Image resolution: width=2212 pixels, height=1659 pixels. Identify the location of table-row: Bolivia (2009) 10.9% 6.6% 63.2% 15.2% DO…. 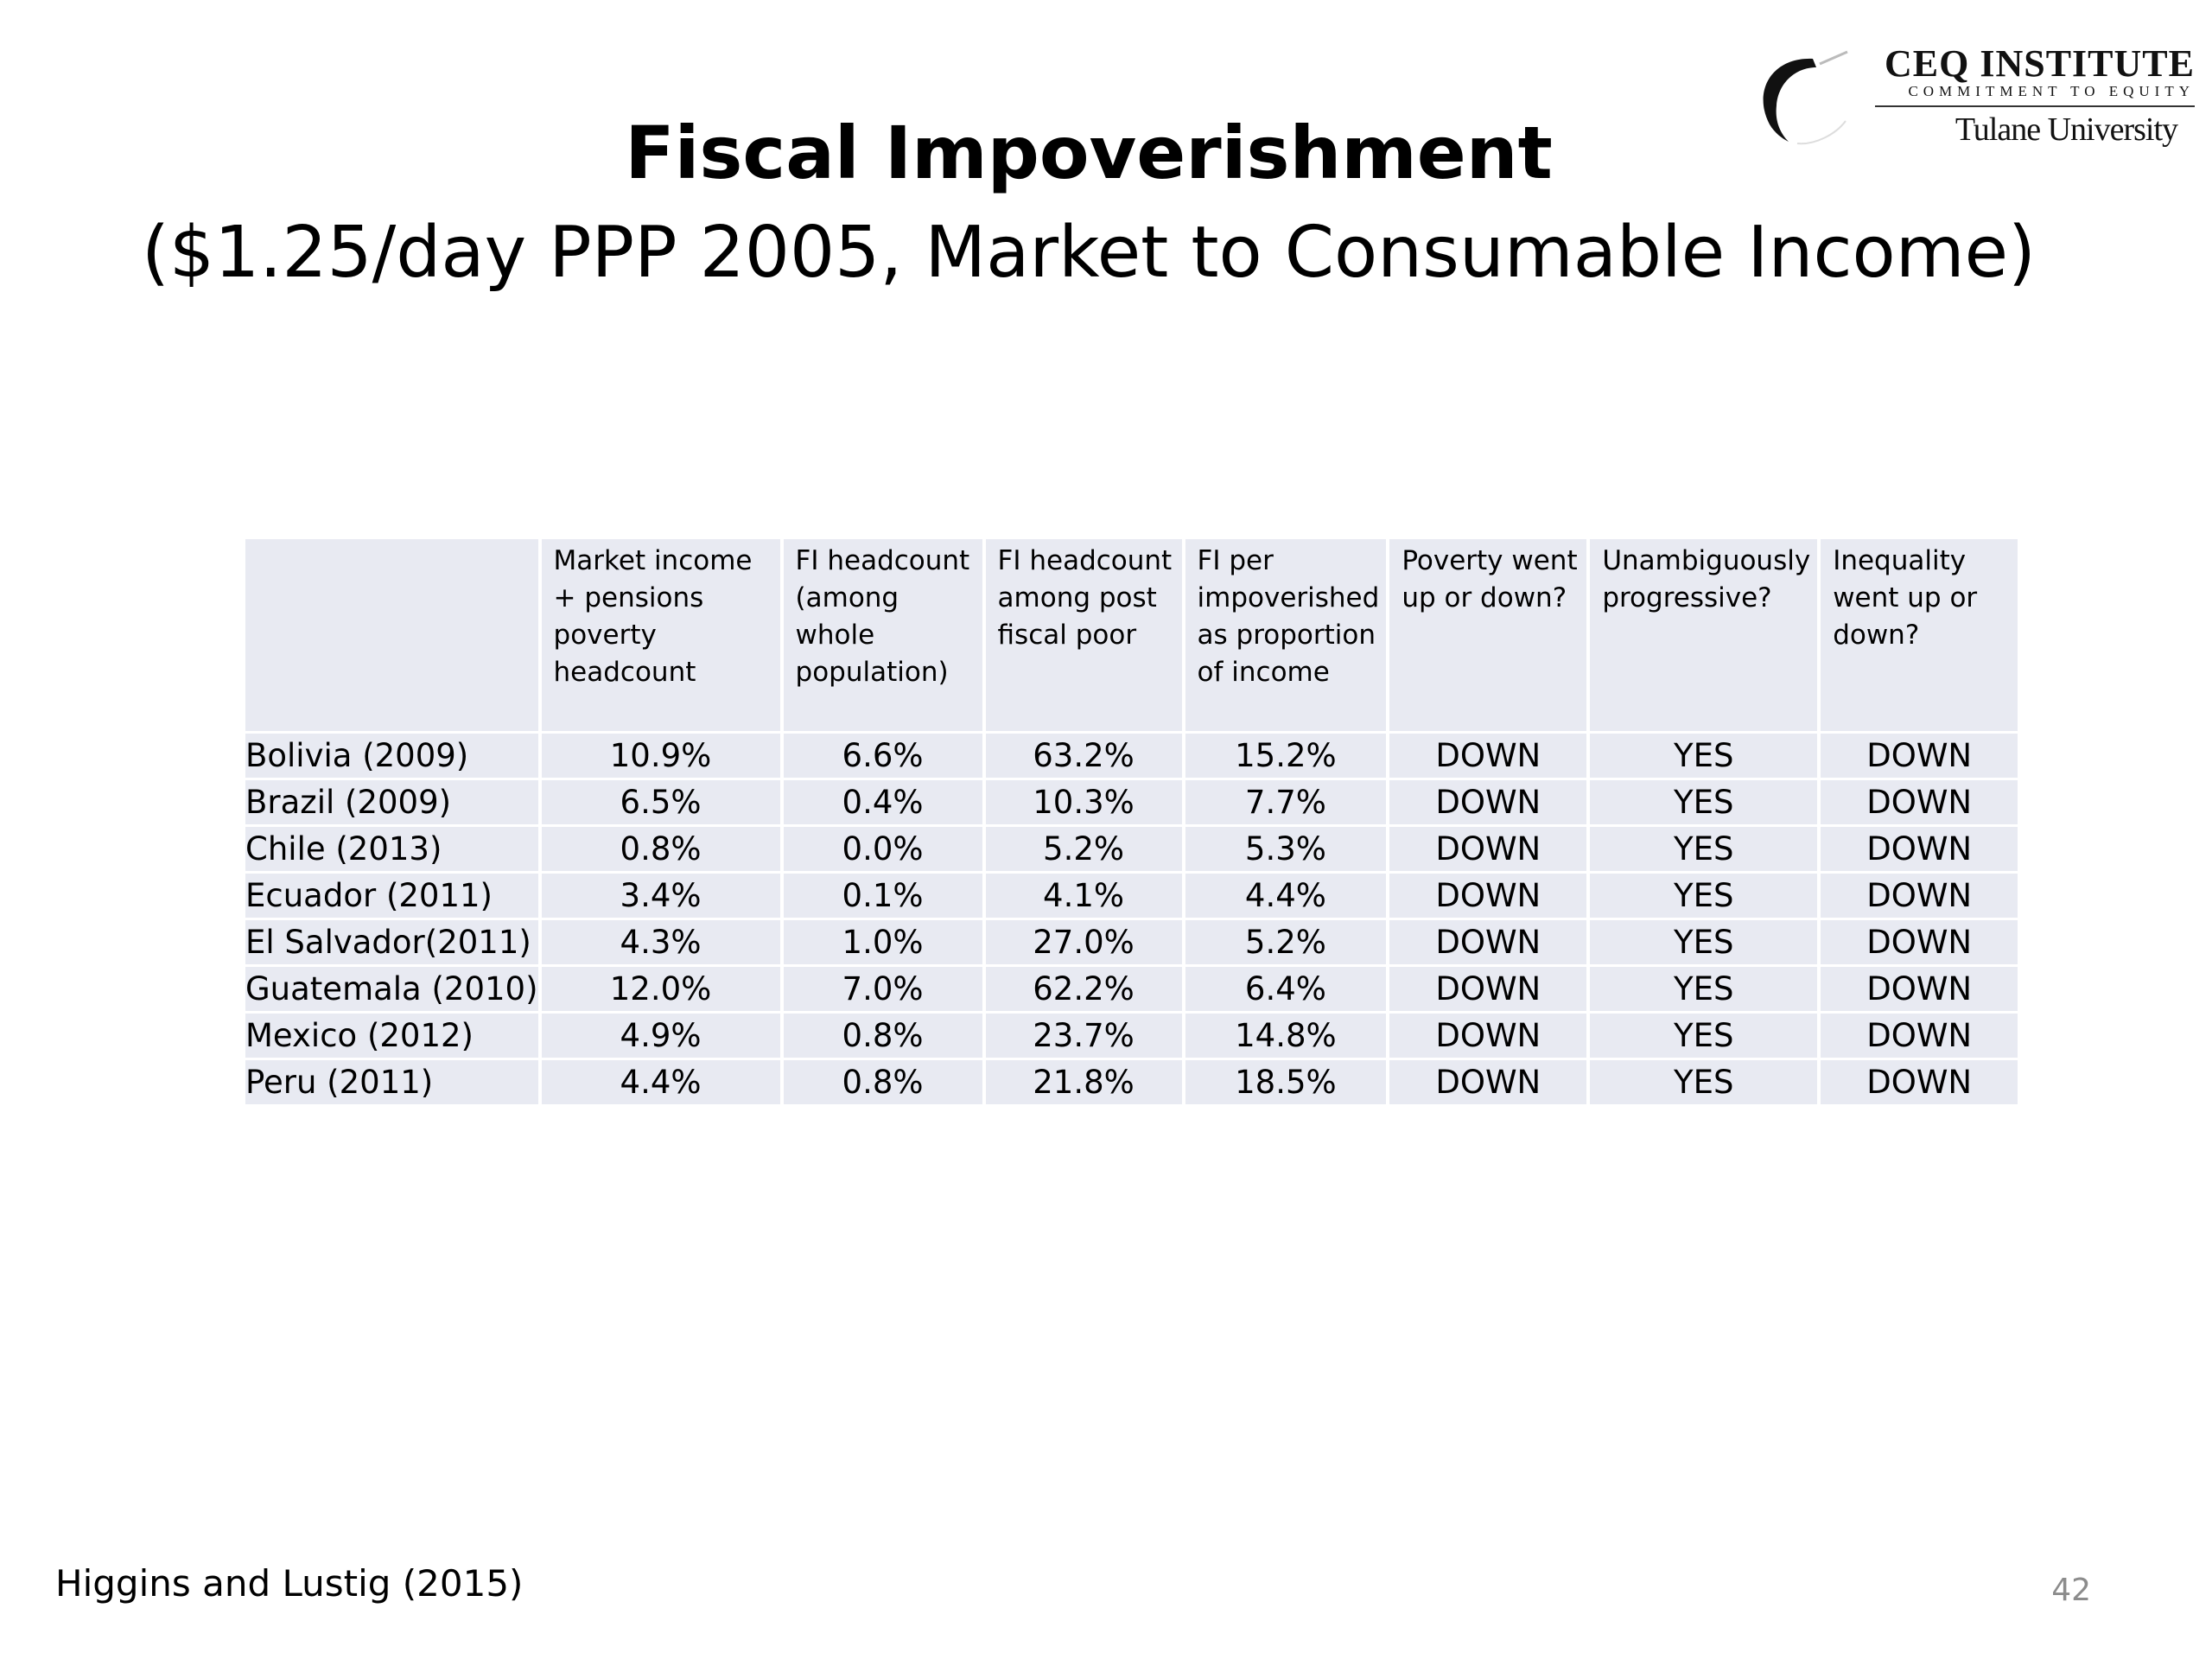
(1131, 754).